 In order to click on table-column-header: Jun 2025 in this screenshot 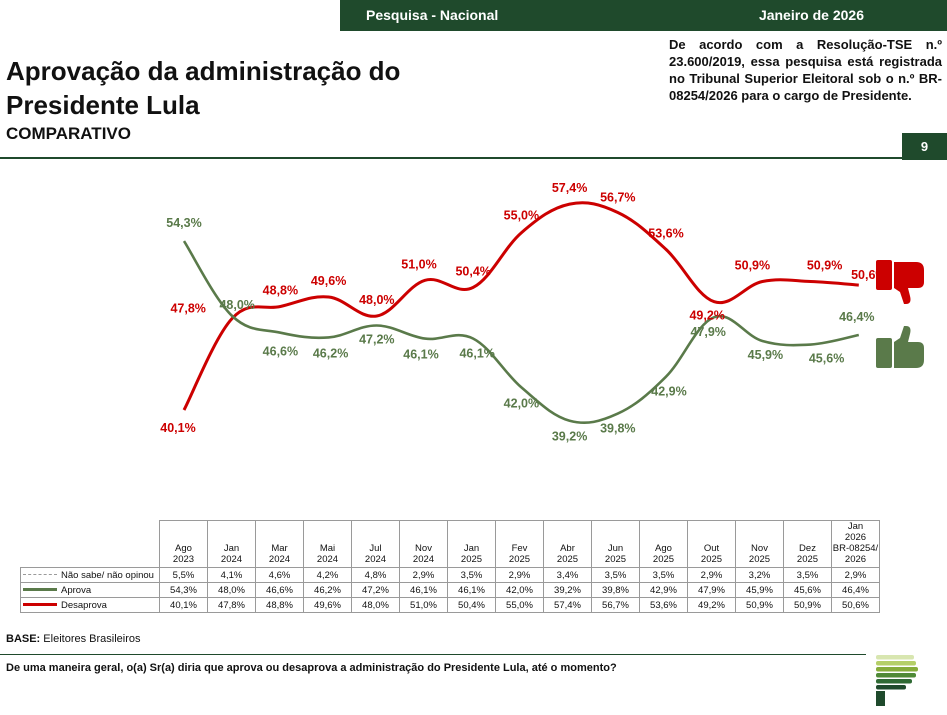, I will do `click(615, 544)`.